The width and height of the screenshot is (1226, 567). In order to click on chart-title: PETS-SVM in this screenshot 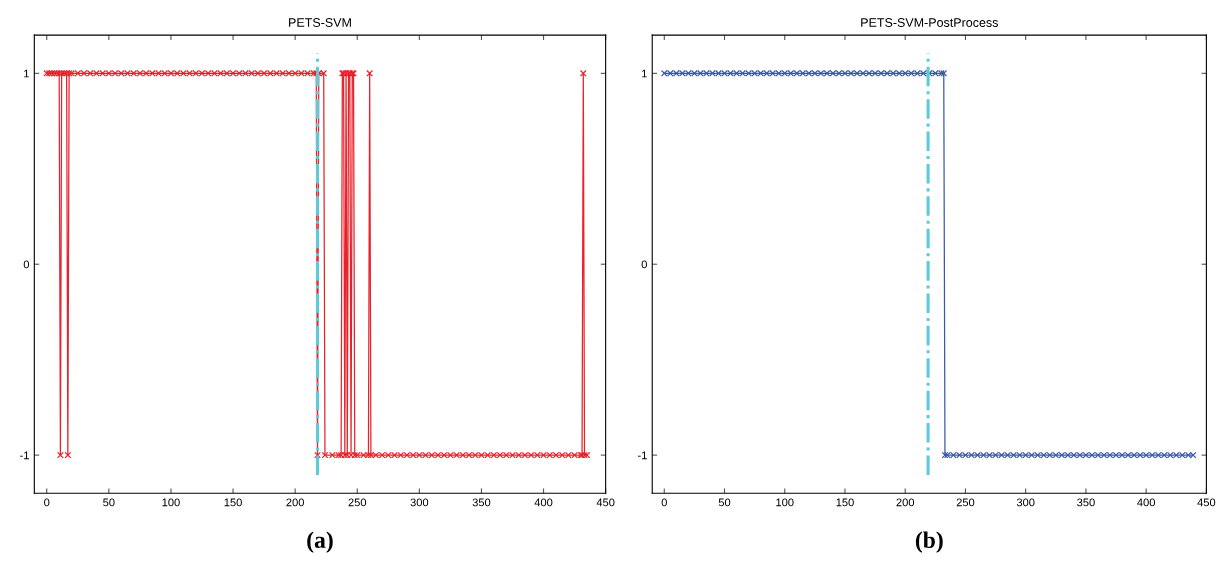, I will do `click(320, 22)`.